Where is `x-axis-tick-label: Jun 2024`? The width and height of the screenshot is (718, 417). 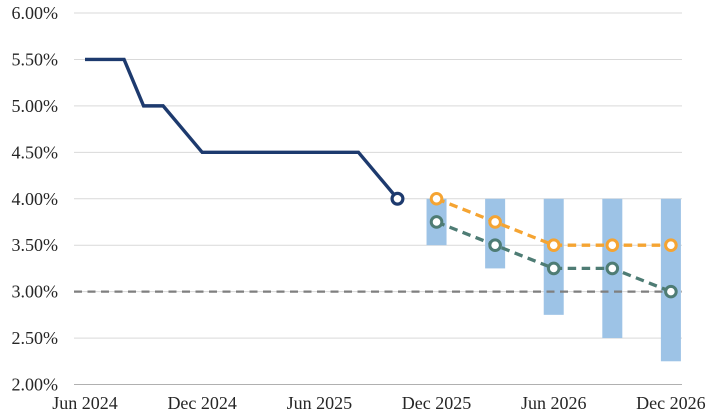 x-axis-tick-label: Jun 2024 is located at coordinates (85, 403).